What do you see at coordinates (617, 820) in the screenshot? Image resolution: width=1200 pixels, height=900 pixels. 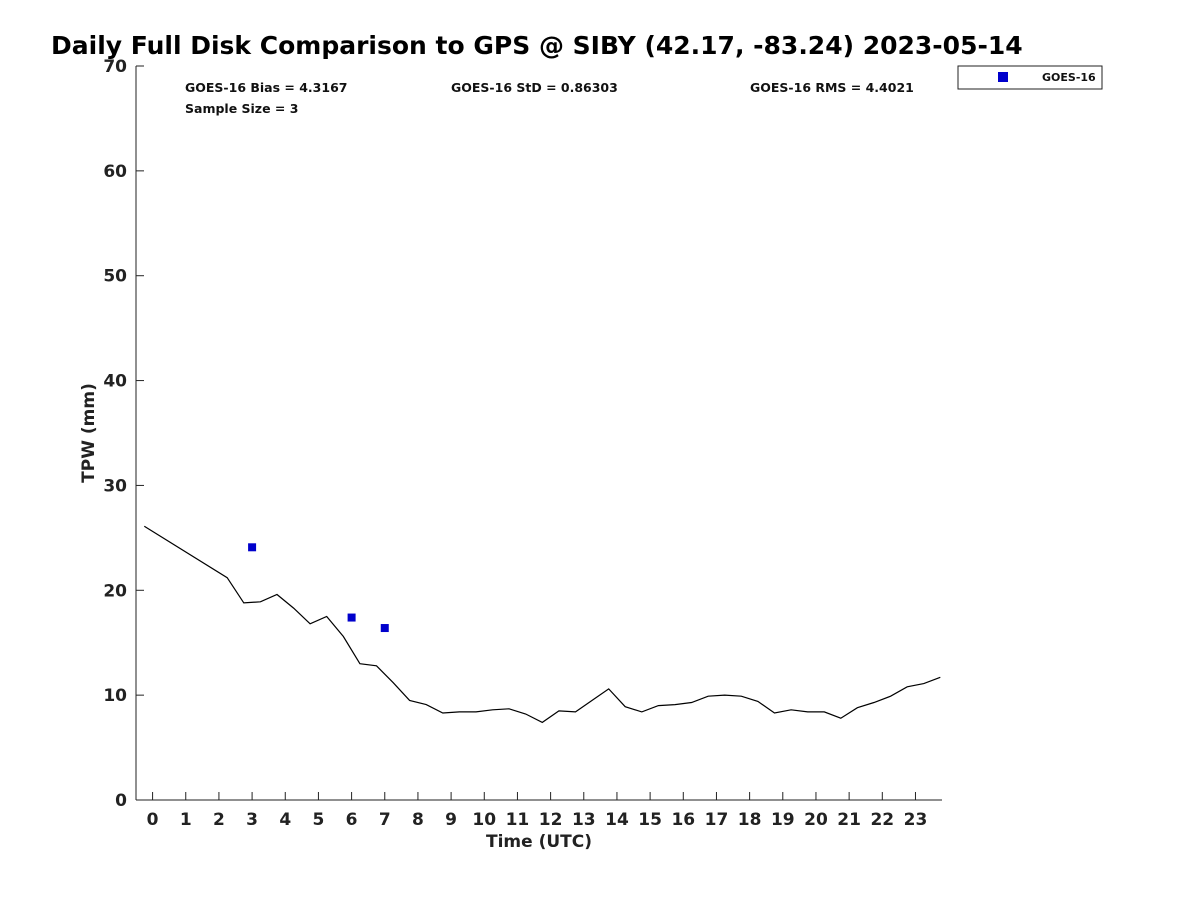 I see `x-tick-label: 14` at bounding box center [617, 820].